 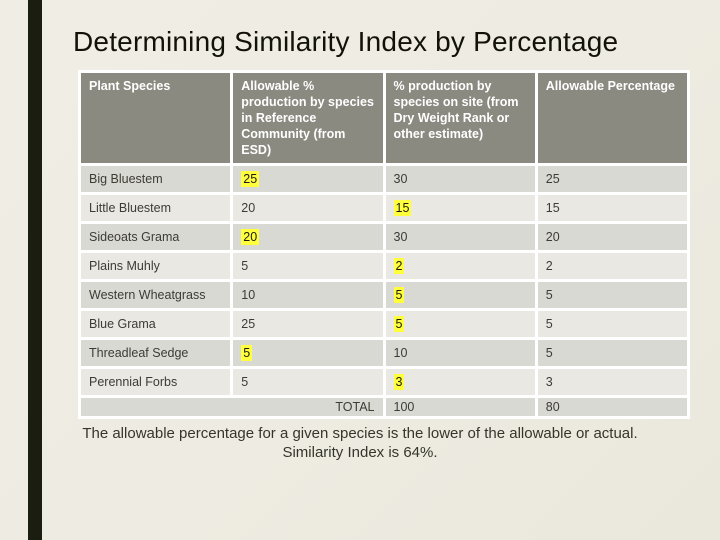 What do you see at coordinates (612, 407) in the screenshot?
I see `total-result: 80` at bounding box center [612, 407].